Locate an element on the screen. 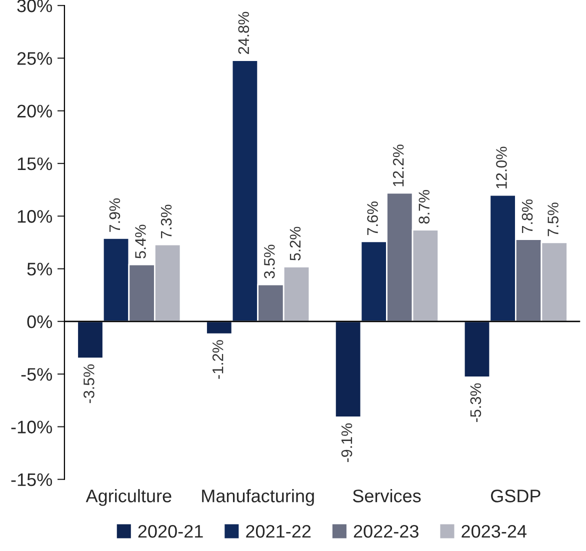 The width and height of the screenshot is (586, 551). y-tick-label: -5% is located at coordinates (36, 374).